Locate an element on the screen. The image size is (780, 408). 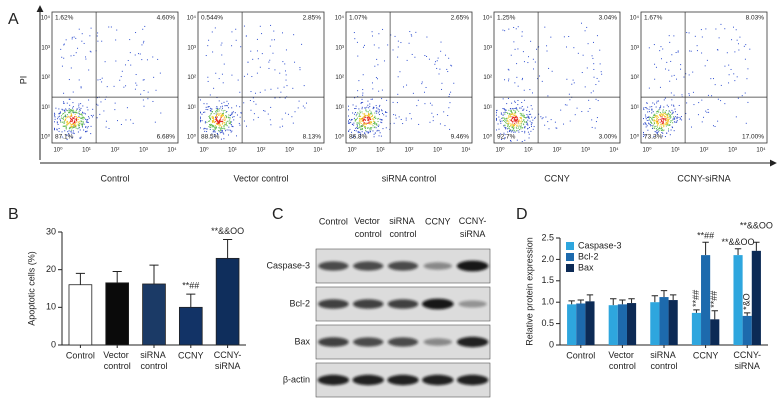
plot-label: siRNA control is located at coordinates (409, 178).